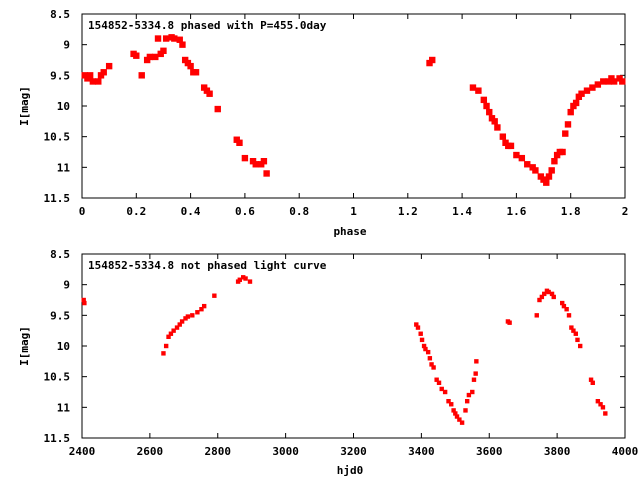  I want to click on x-tick-label: 1.4, so click(462, 211).